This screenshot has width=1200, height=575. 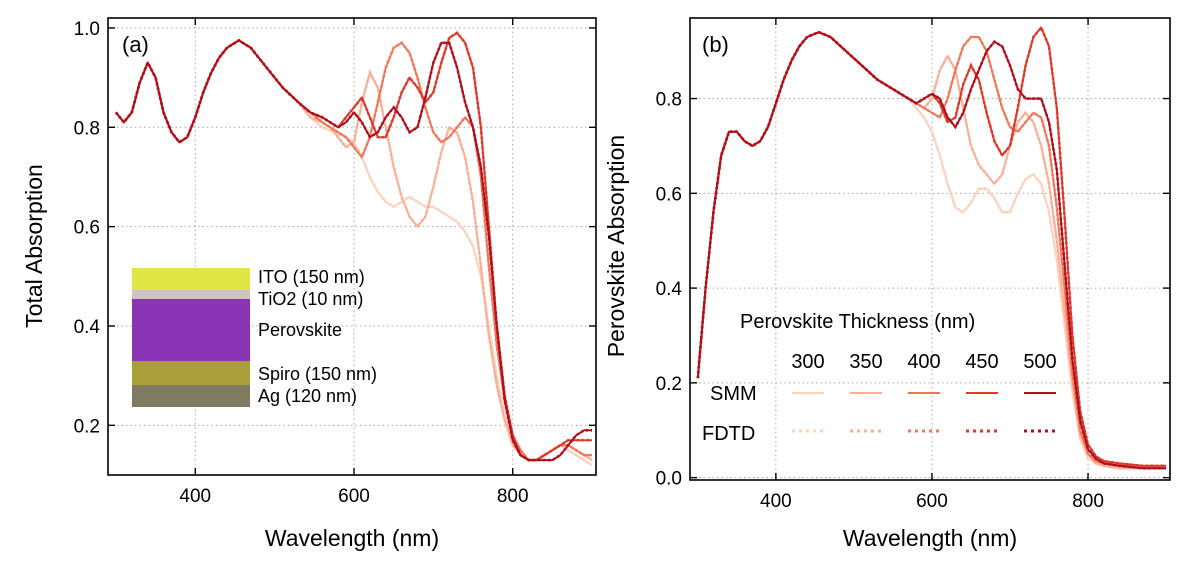 I want to click on legend-title: Perovskite Thickness (nm), so click(x=857, y=322).